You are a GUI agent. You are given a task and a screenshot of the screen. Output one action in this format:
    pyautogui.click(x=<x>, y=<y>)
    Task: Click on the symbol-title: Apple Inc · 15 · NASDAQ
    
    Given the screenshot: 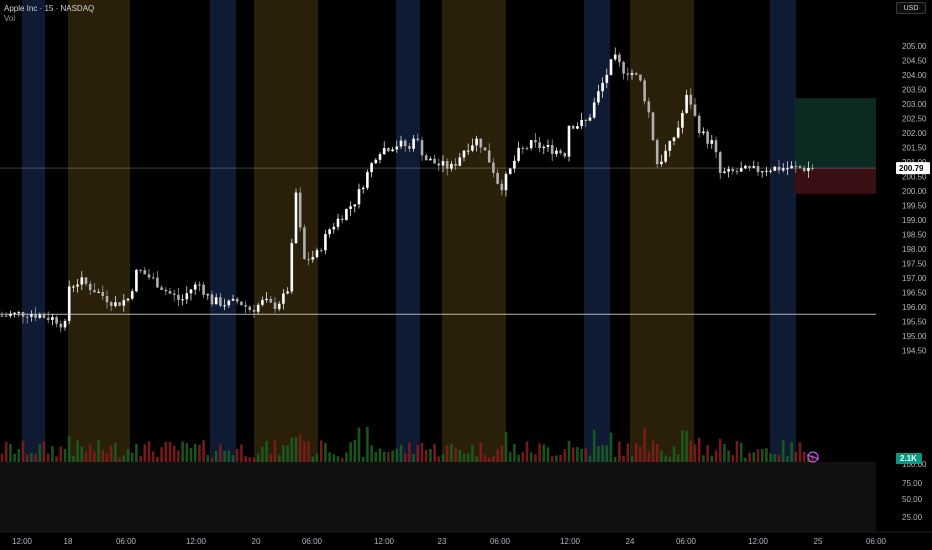 What is the action you would take?
    pyautogui.click(x=49, y=8)
    